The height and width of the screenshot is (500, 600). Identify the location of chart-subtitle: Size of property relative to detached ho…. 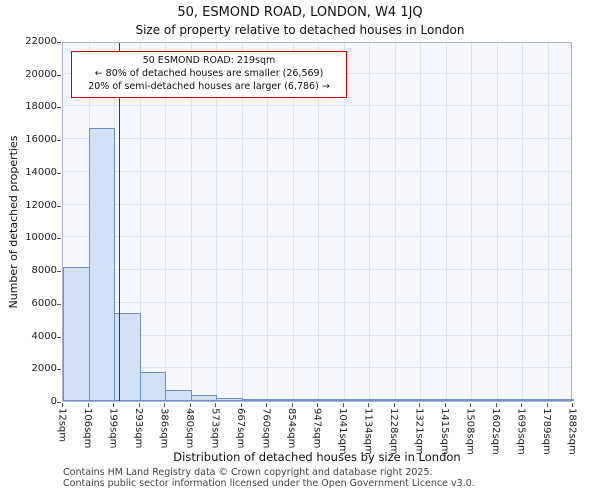
(300, 30).